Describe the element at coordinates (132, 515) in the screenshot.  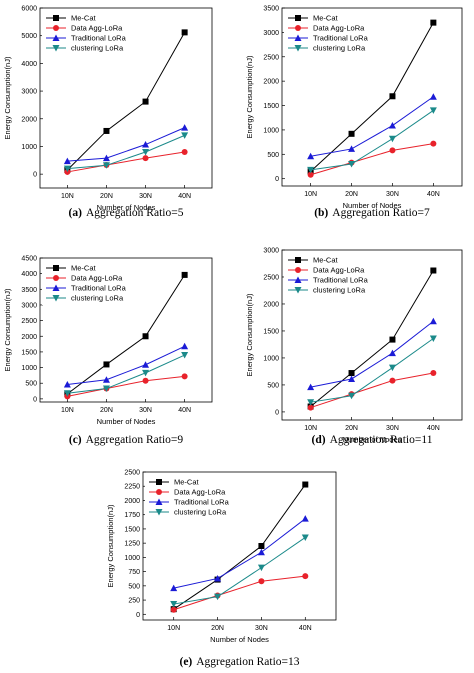
I see `y-tick-label: 1750` at that location.